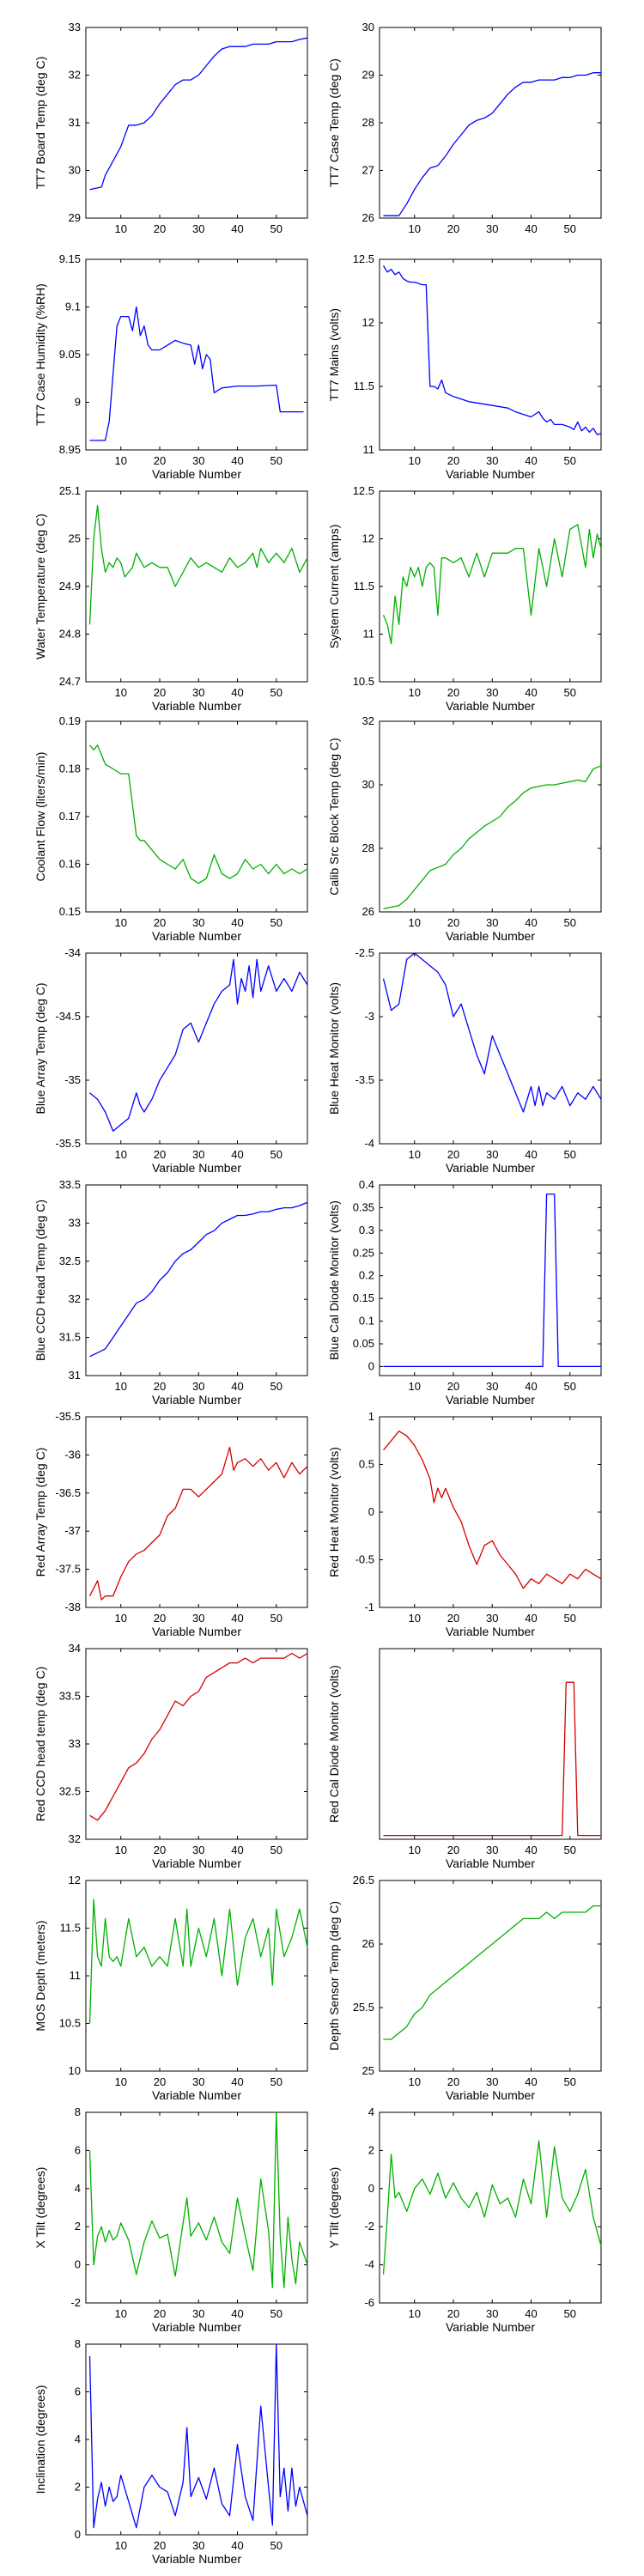  I want to click on y-tick-label: 30, so click(368, 784).